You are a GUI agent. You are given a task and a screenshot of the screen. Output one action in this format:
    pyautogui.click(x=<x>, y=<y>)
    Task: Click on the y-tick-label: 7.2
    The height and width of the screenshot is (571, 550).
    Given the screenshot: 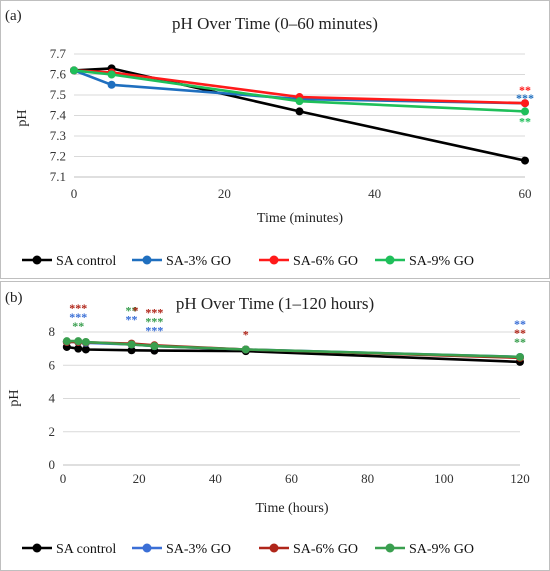 What is the action you would take?
    pyautogui.click(x=58, y=156)
    